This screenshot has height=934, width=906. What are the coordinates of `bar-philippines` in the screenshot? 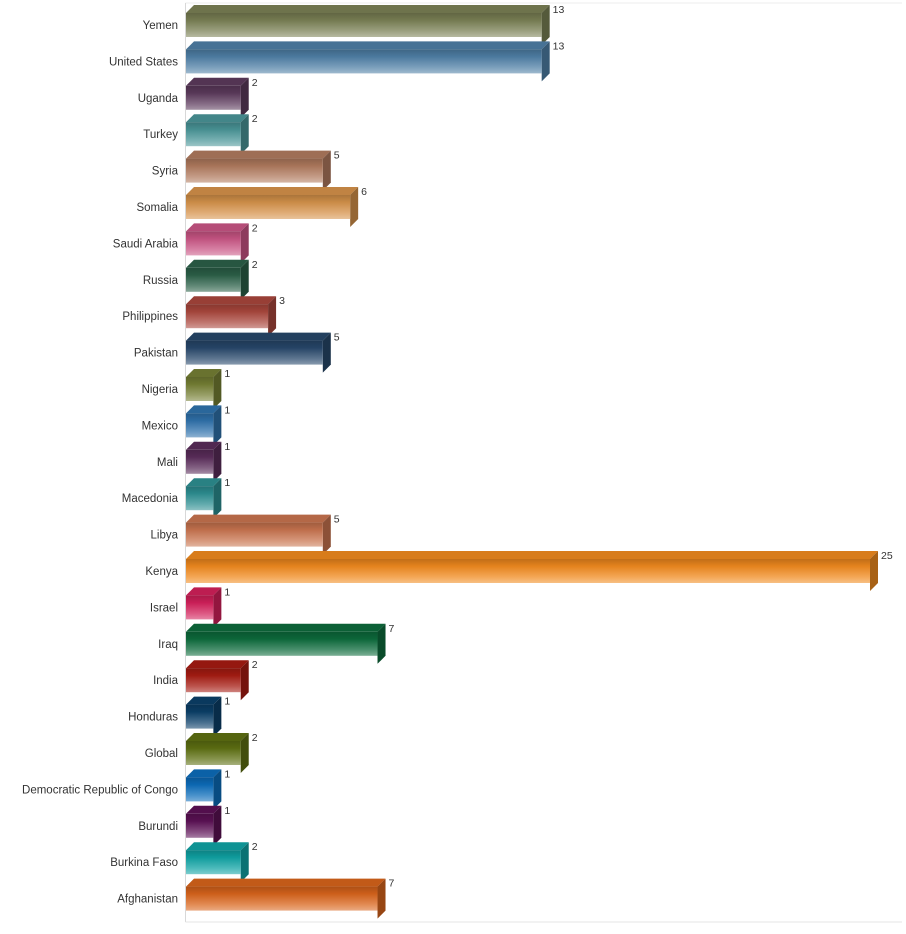 It's located at (231, 316).